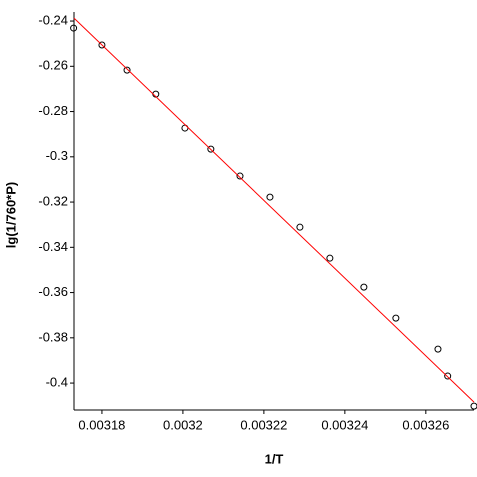  Describe the element at coordinates (274, 458) in the screenshot. I see `x-axis-title: 1/T` at that location.